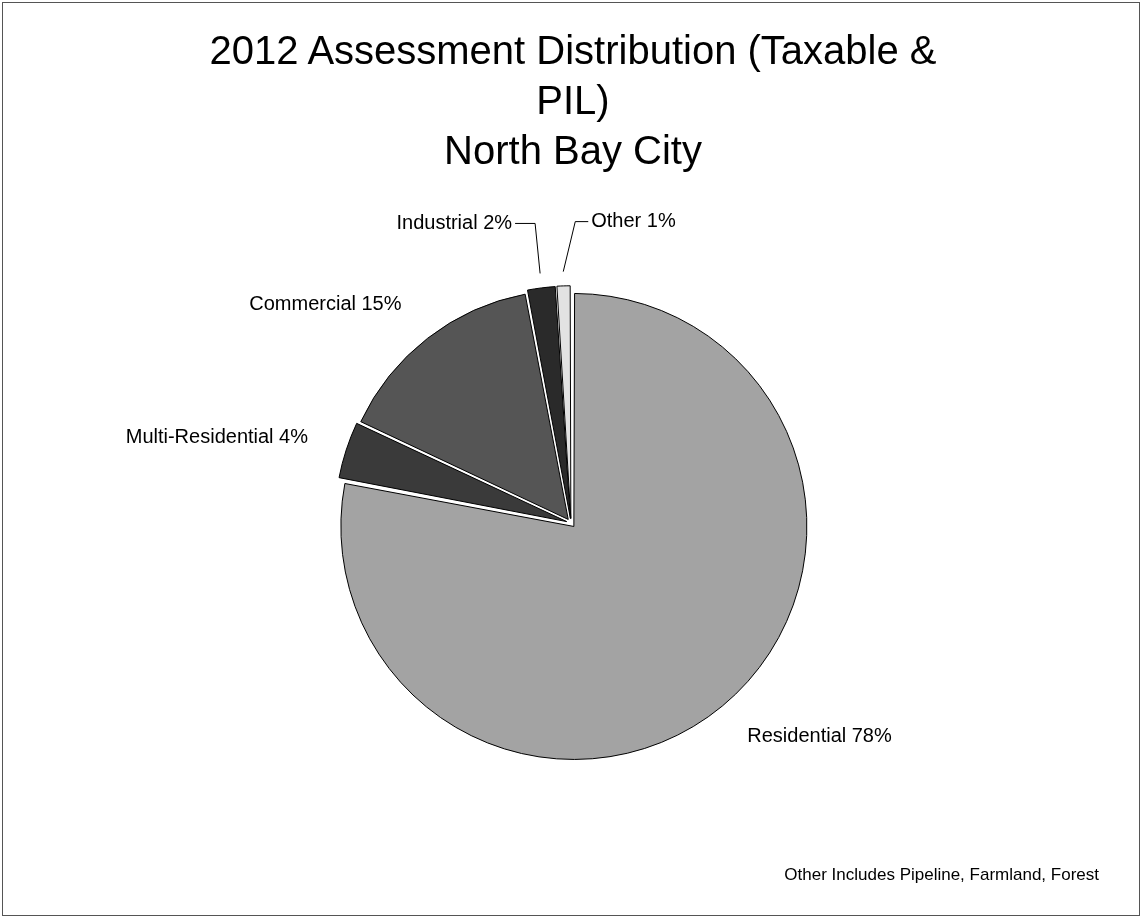  I want to click on slice-label: Industrial 2%, so click(454, 221).